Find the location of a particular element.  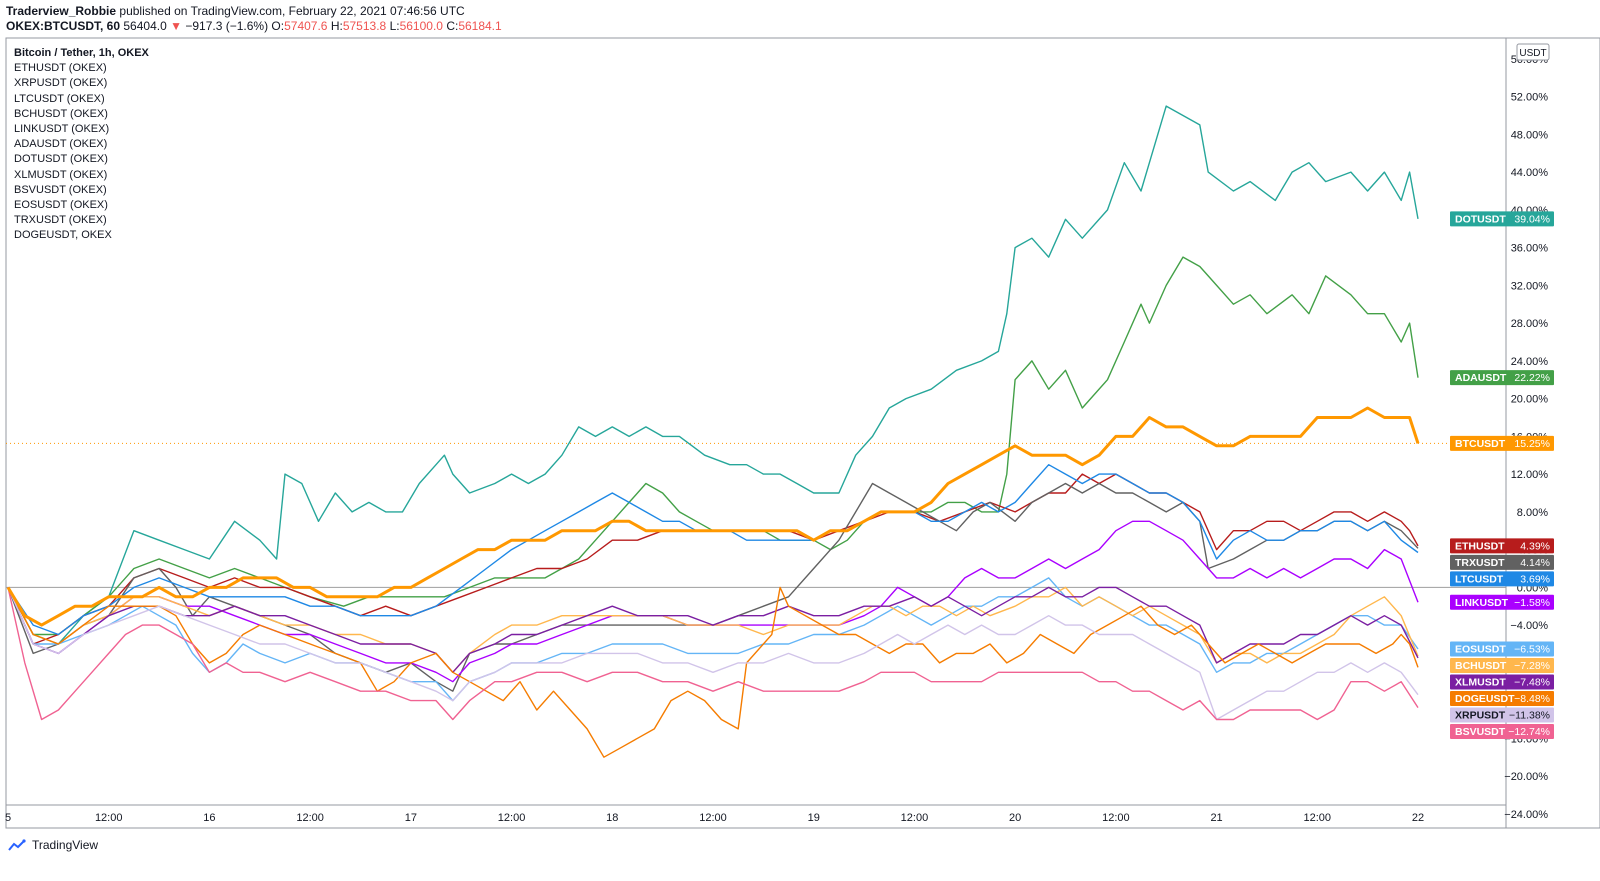

legend-item: TRXUSDT (OKEX) is located at coordinates (60, 220).